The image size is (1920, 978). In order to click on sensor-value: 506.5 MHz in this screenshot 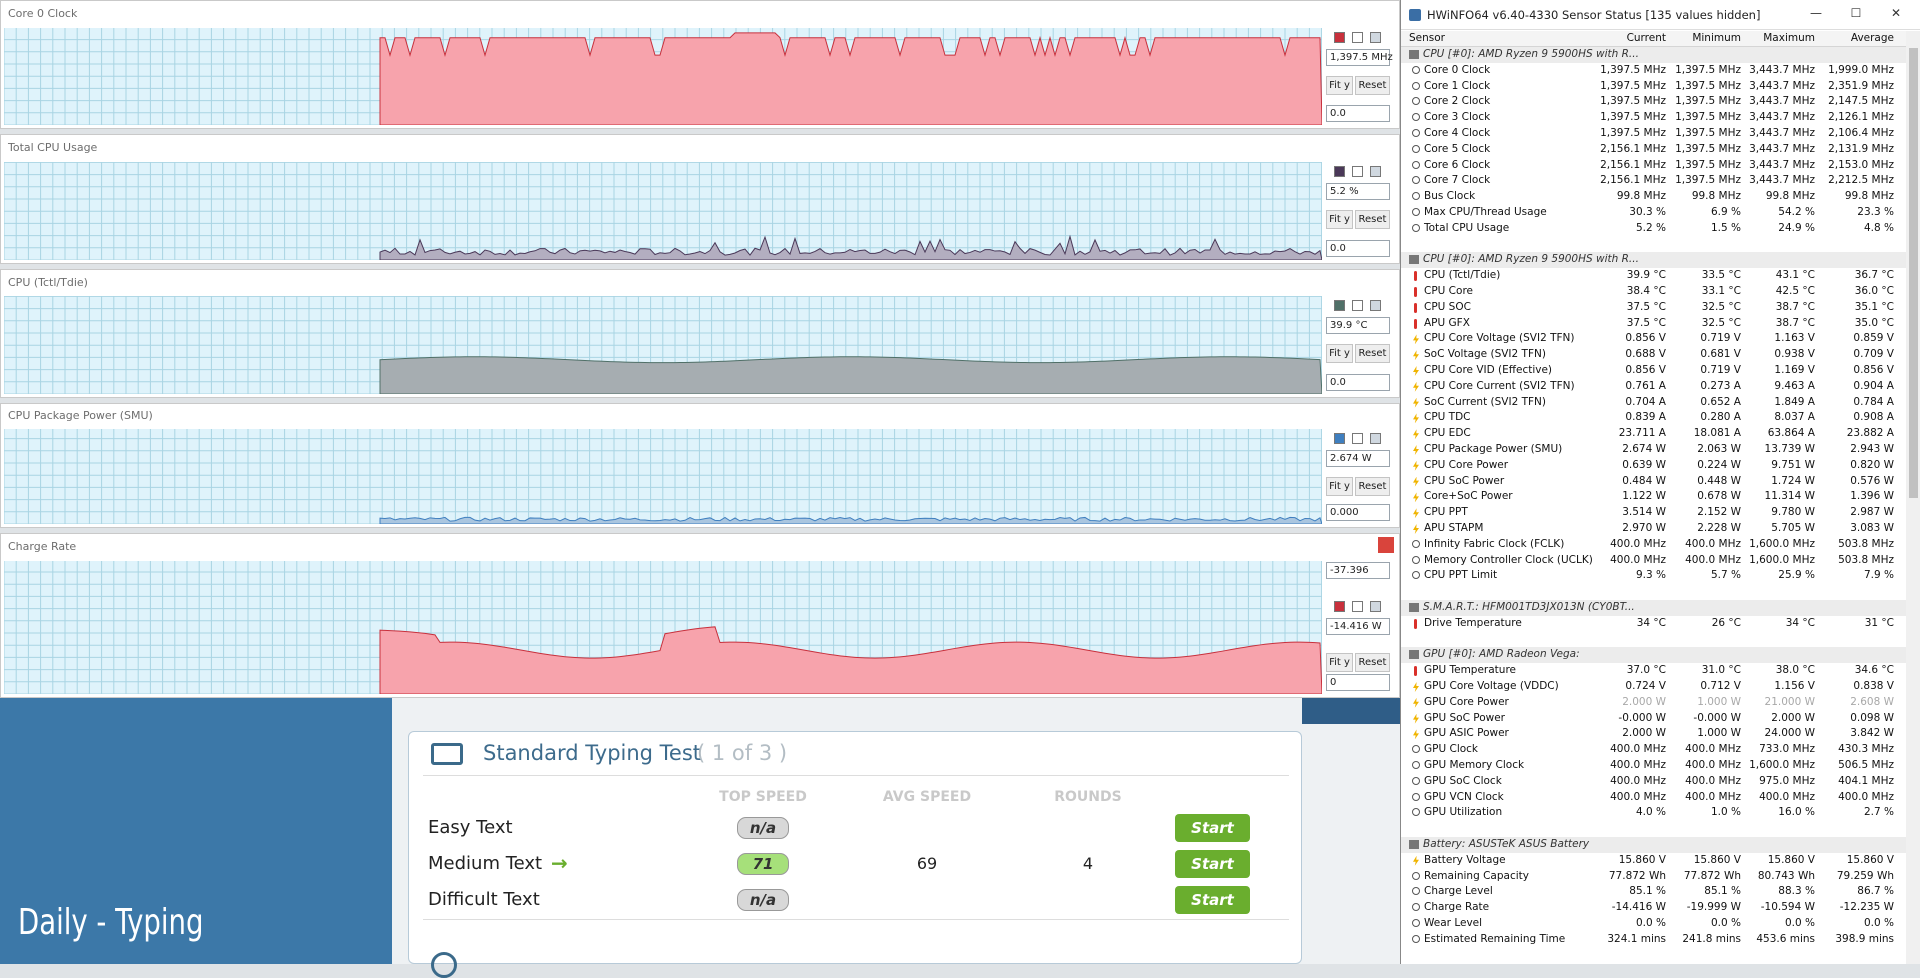, I will do `click(1866, 765)`.